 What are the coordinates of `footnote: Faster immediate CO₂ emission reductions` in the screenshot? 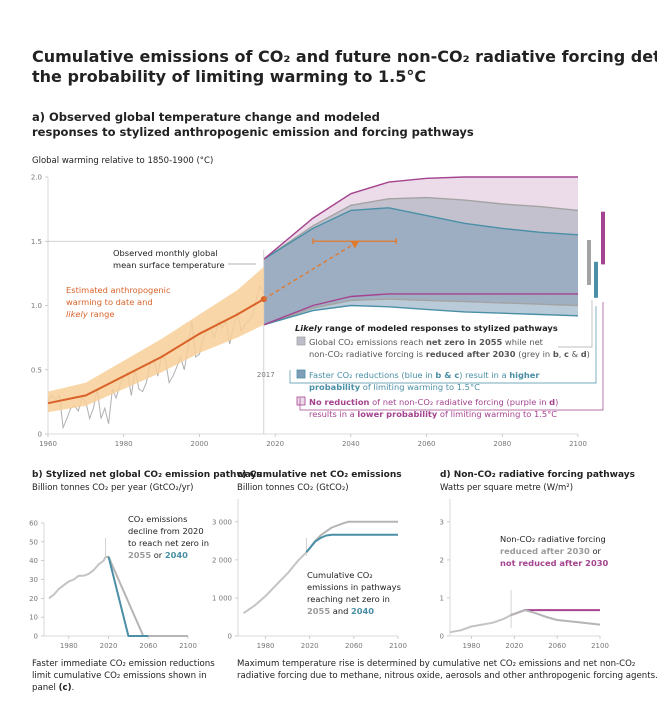 It's located at (123, 664).